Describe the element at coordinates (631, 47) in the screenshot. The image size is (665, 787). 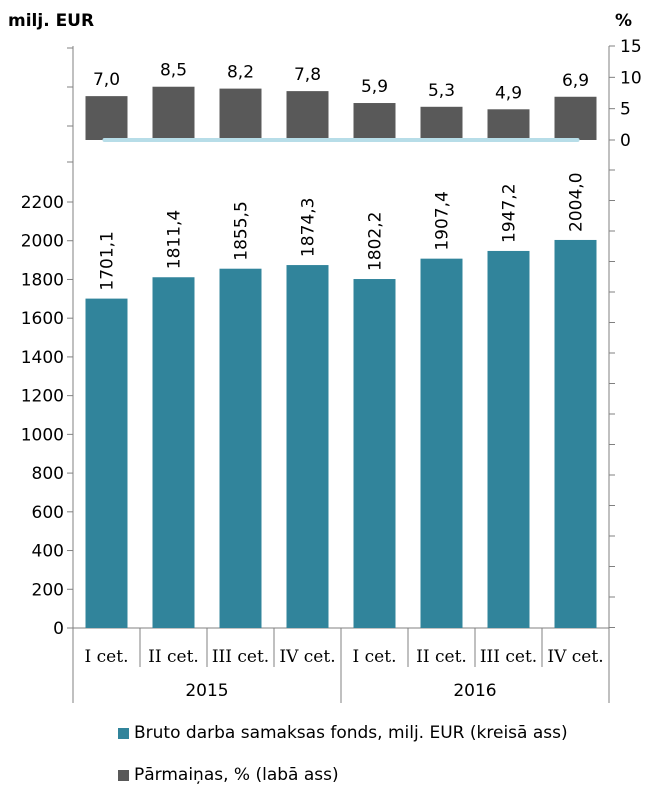
I see `right-tick-label: 15` at that location.